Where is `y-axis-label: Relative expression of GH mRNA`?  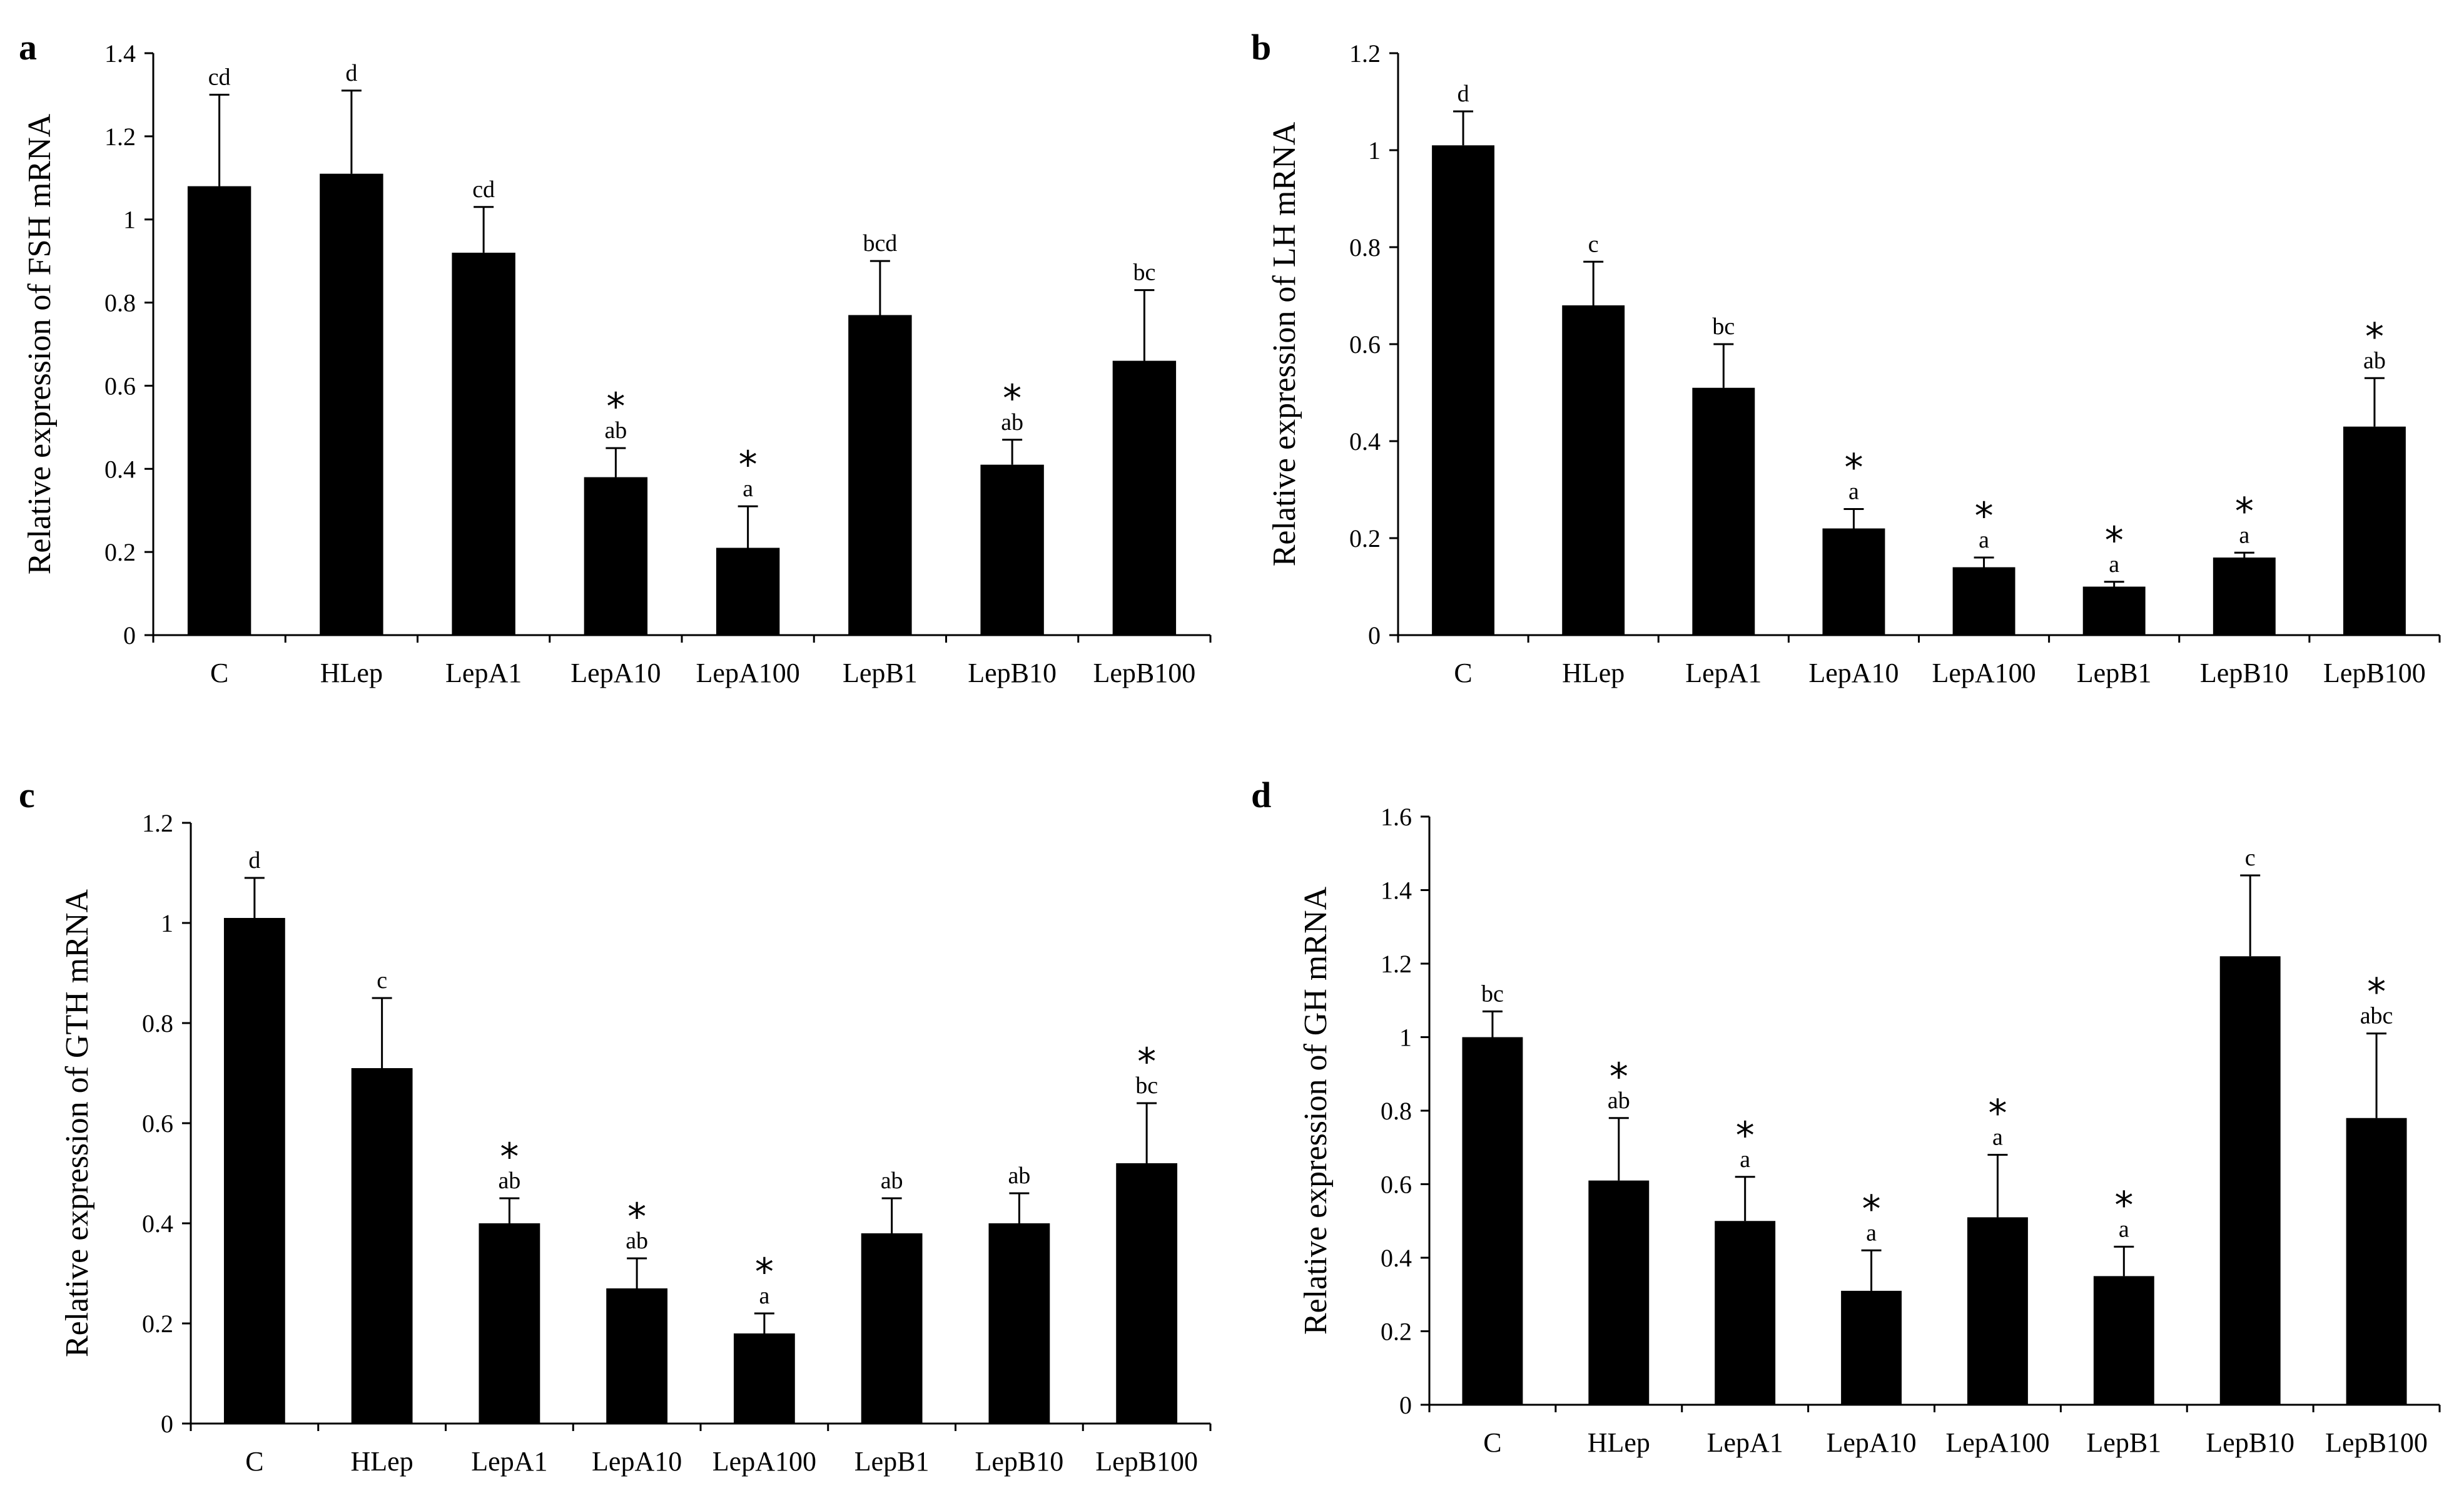 y-axis-label: Relative expression of GH mRNA is located at coordinates (1316, 1110).